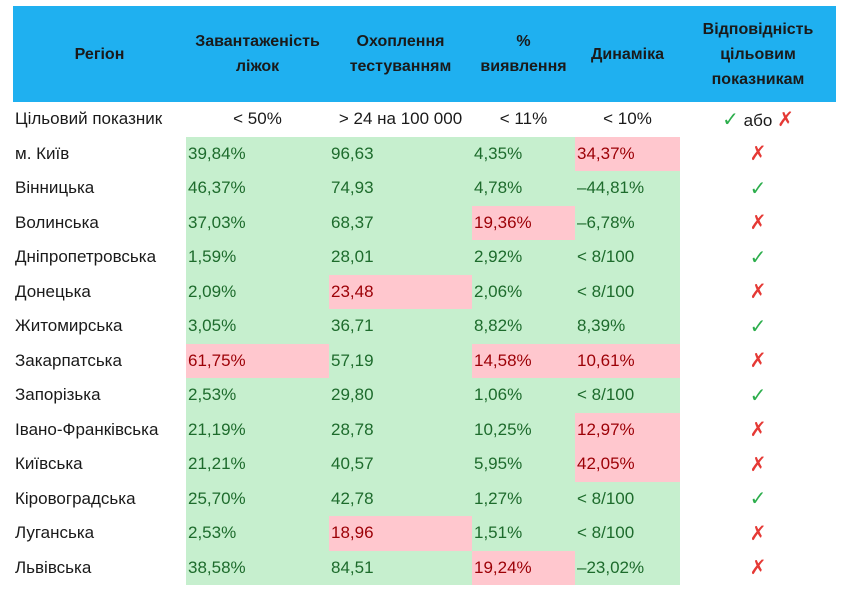 Image resolution: width=850 pixels, height=589 pixels. Describe the element at coordinates (523, 119) in the screenshot. I see `target-detection: < 11%` at that location.